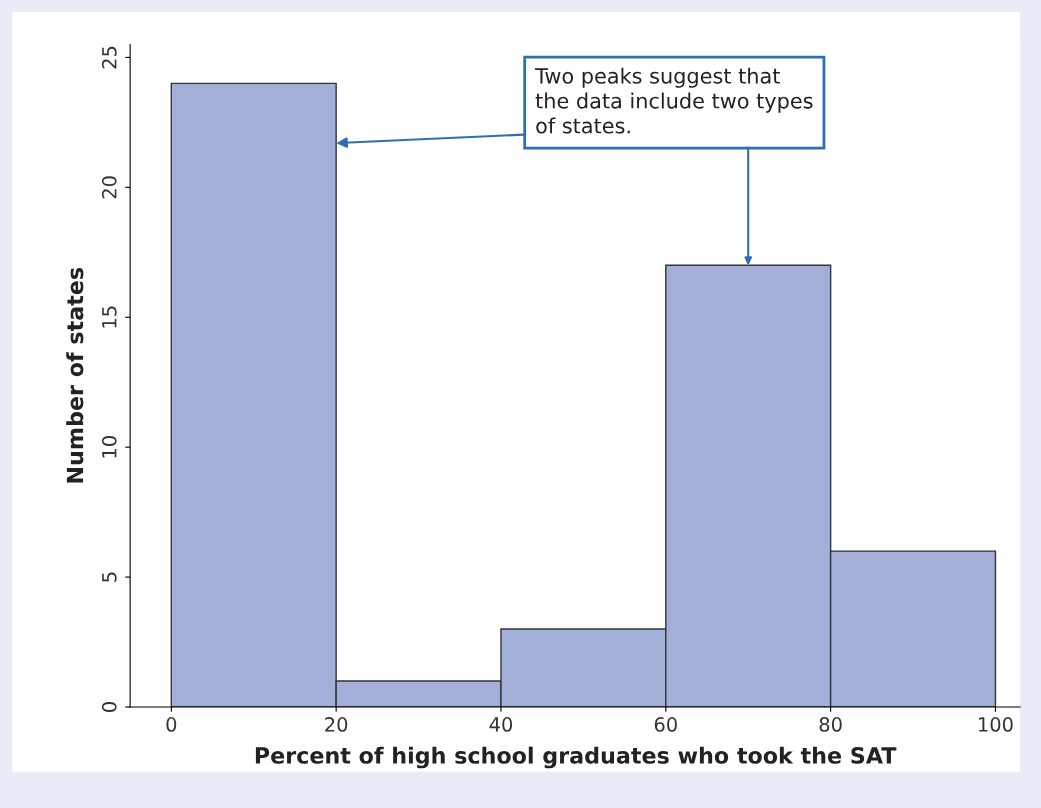  What do you see at coordinates (576, 757) in the screenshot?
I see `x-axis-title: Percent of high school graduates who took the SAT` at bounding box center [576, 757].